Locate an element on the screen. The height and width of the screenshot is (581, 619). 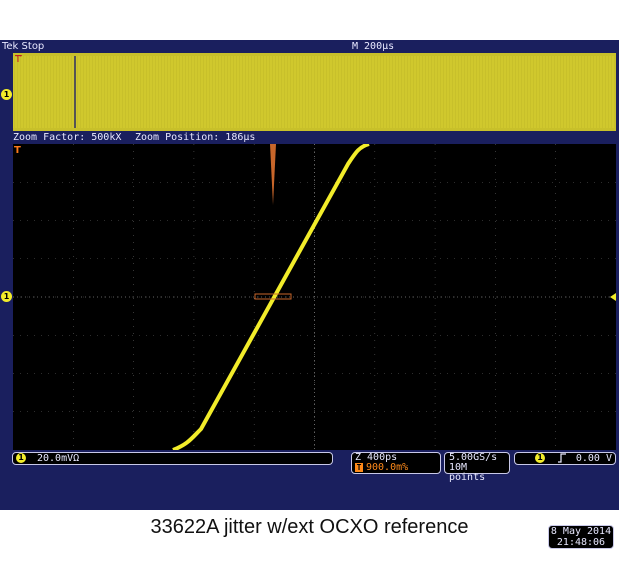
rising-edge-icon is located at coordinates (562, 458).